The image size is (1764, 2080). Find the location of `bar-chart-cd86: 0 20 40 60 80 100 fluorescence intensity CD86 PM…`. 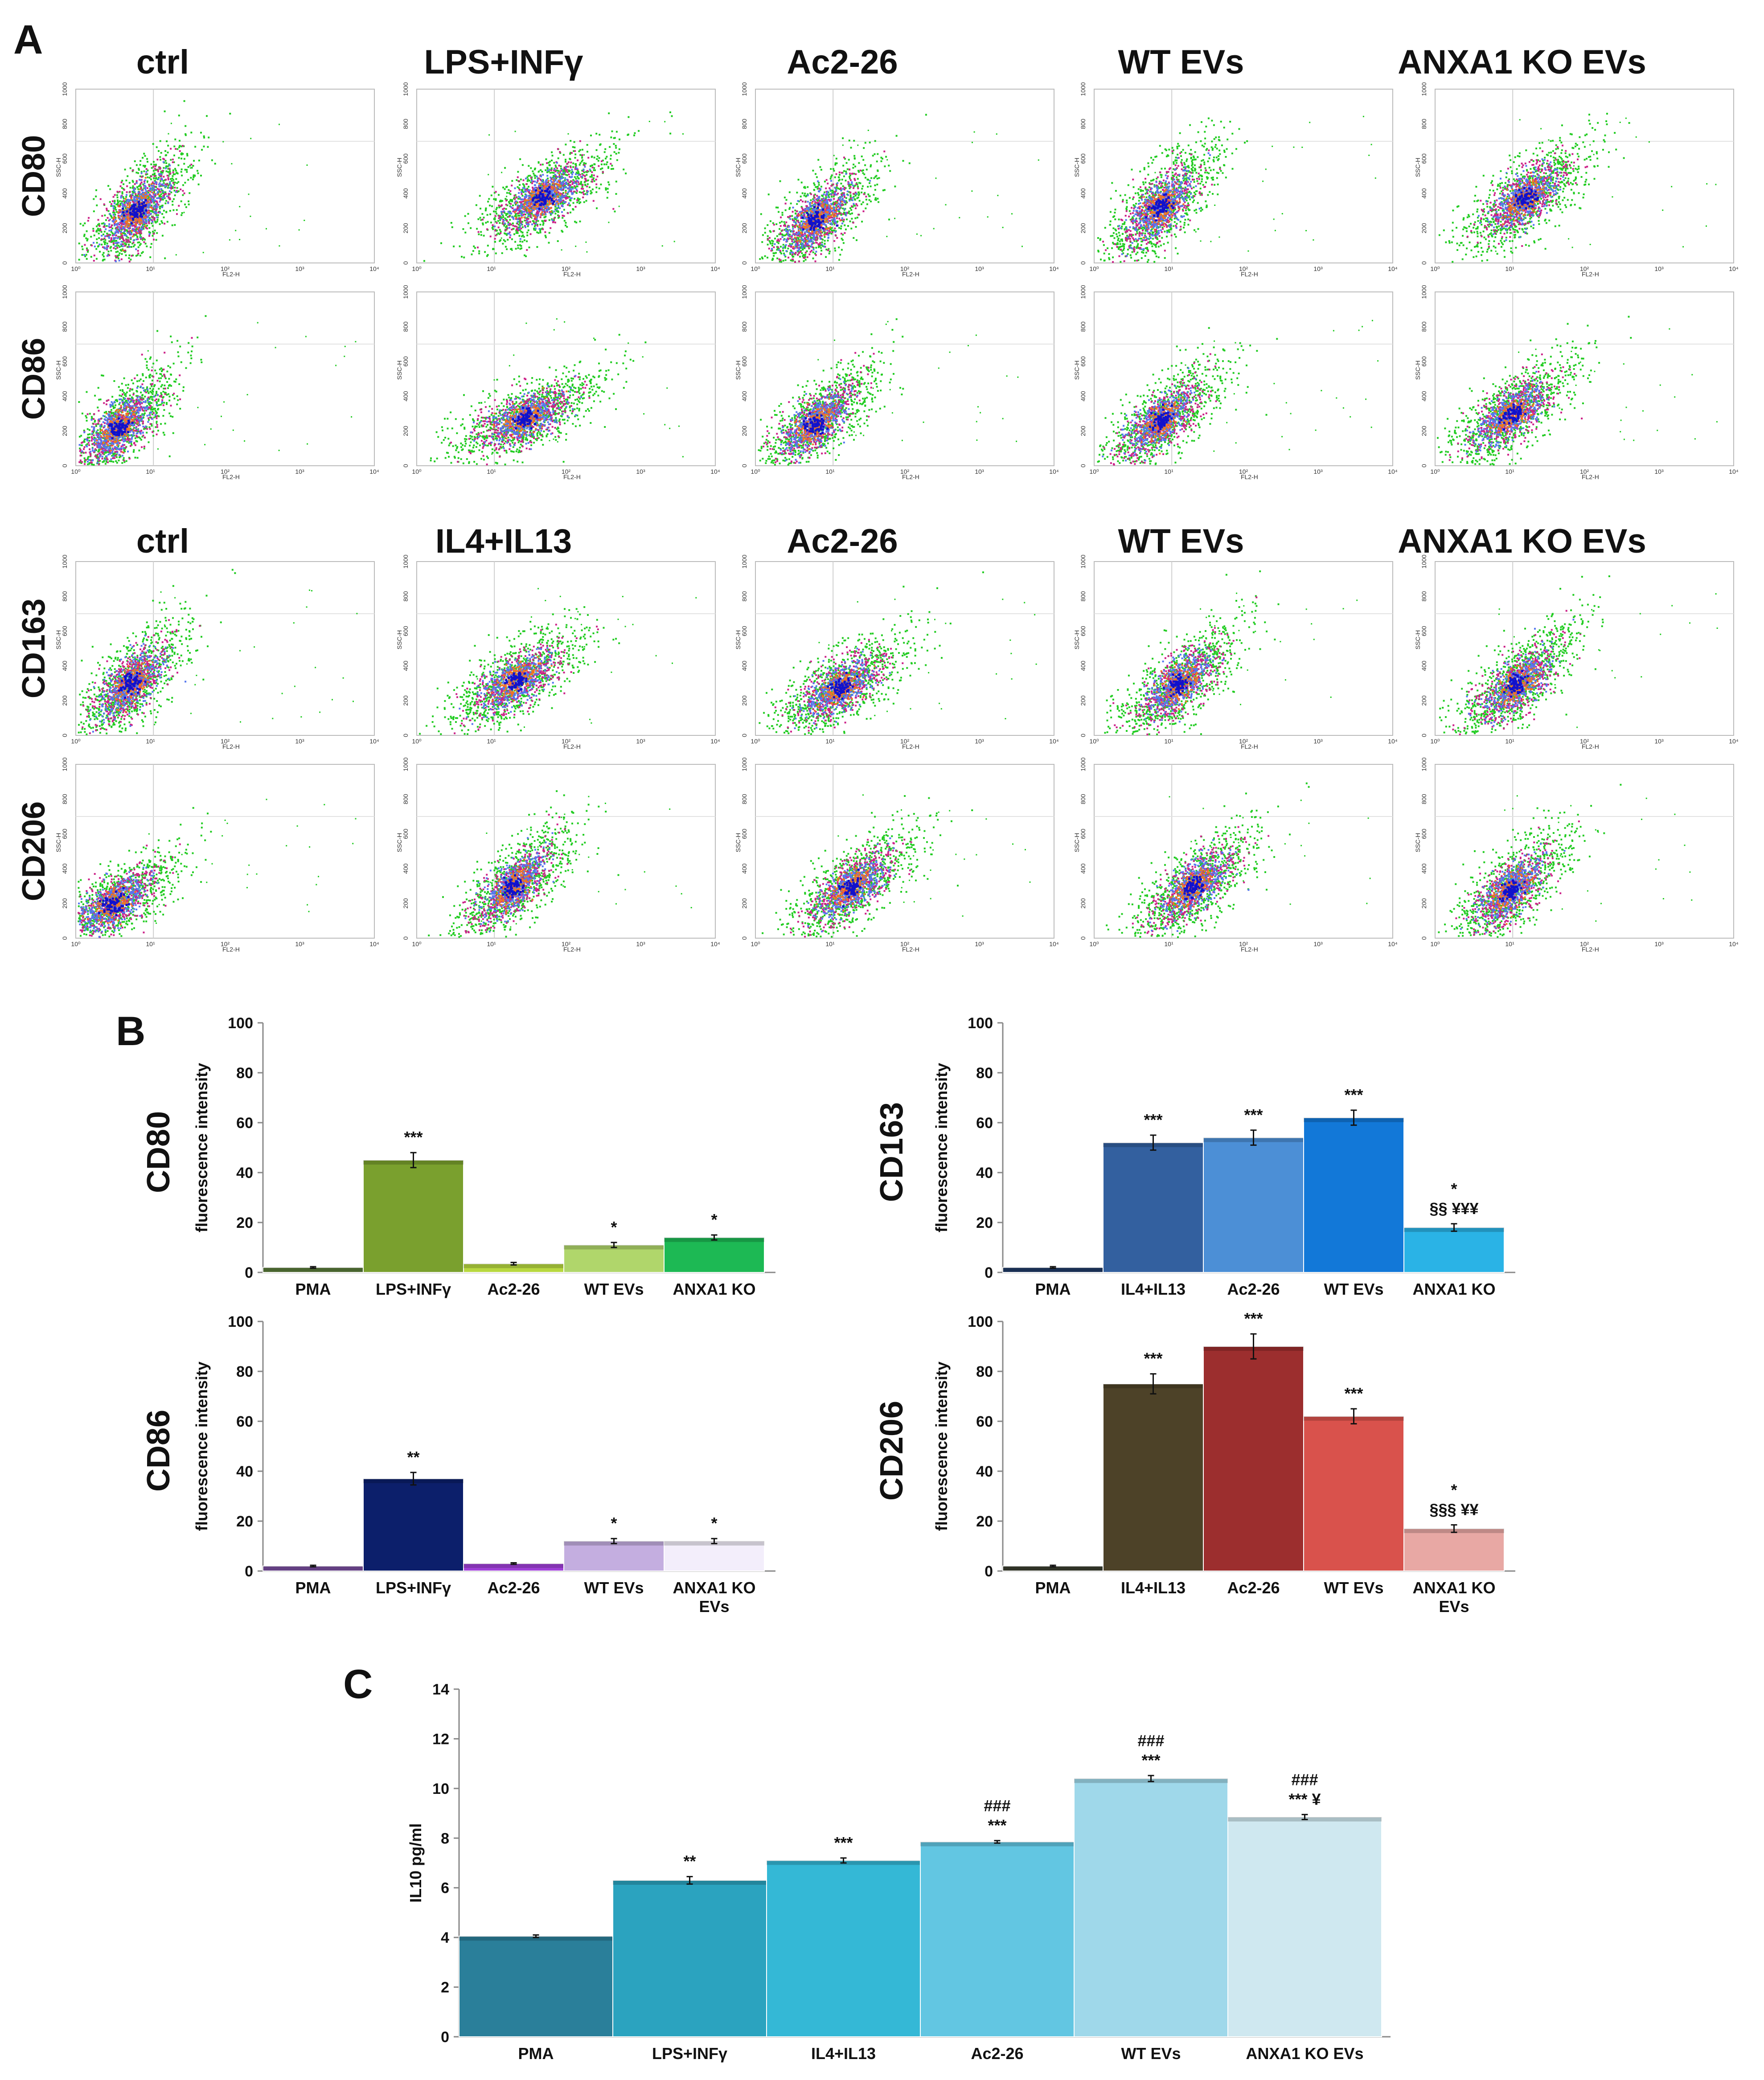

bar-chart-cd86: 0 20 40 60 80 100 fluorescence intensity CD86 PM… is located at coordinates (458, 1464).